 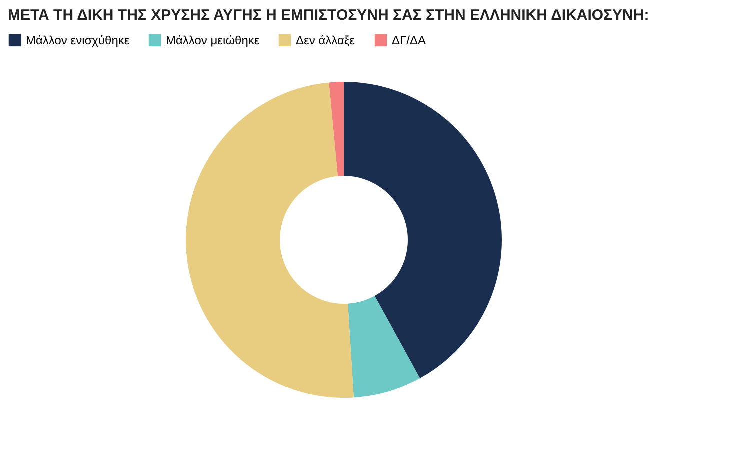 What do you see at coordinates (78, 40) in the screenshot?
I see `legend-label: Μάλλον ενισχύθηκε` at bounding box center [78, 40].